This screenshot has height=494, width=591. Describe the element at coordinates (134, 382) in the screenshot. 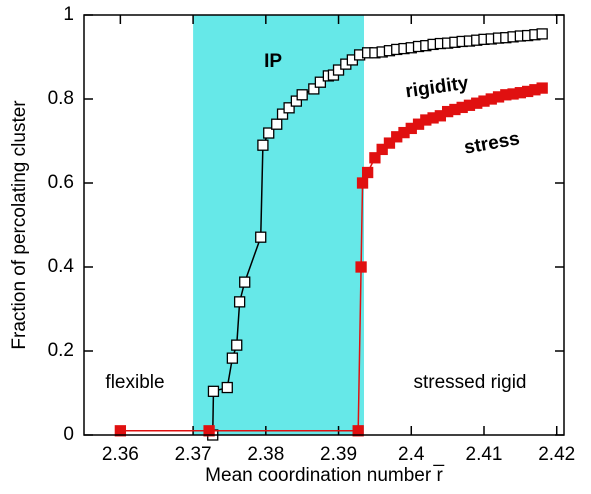

I see `annotation: flexible` at that location.